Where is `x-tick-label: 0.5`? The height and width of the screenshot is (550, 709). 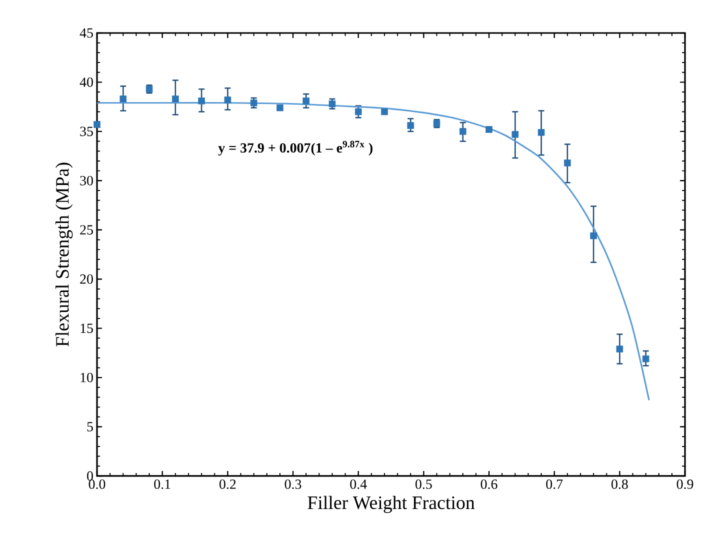
x-tick-label: 0.5 is located at coordinates (423, 484).